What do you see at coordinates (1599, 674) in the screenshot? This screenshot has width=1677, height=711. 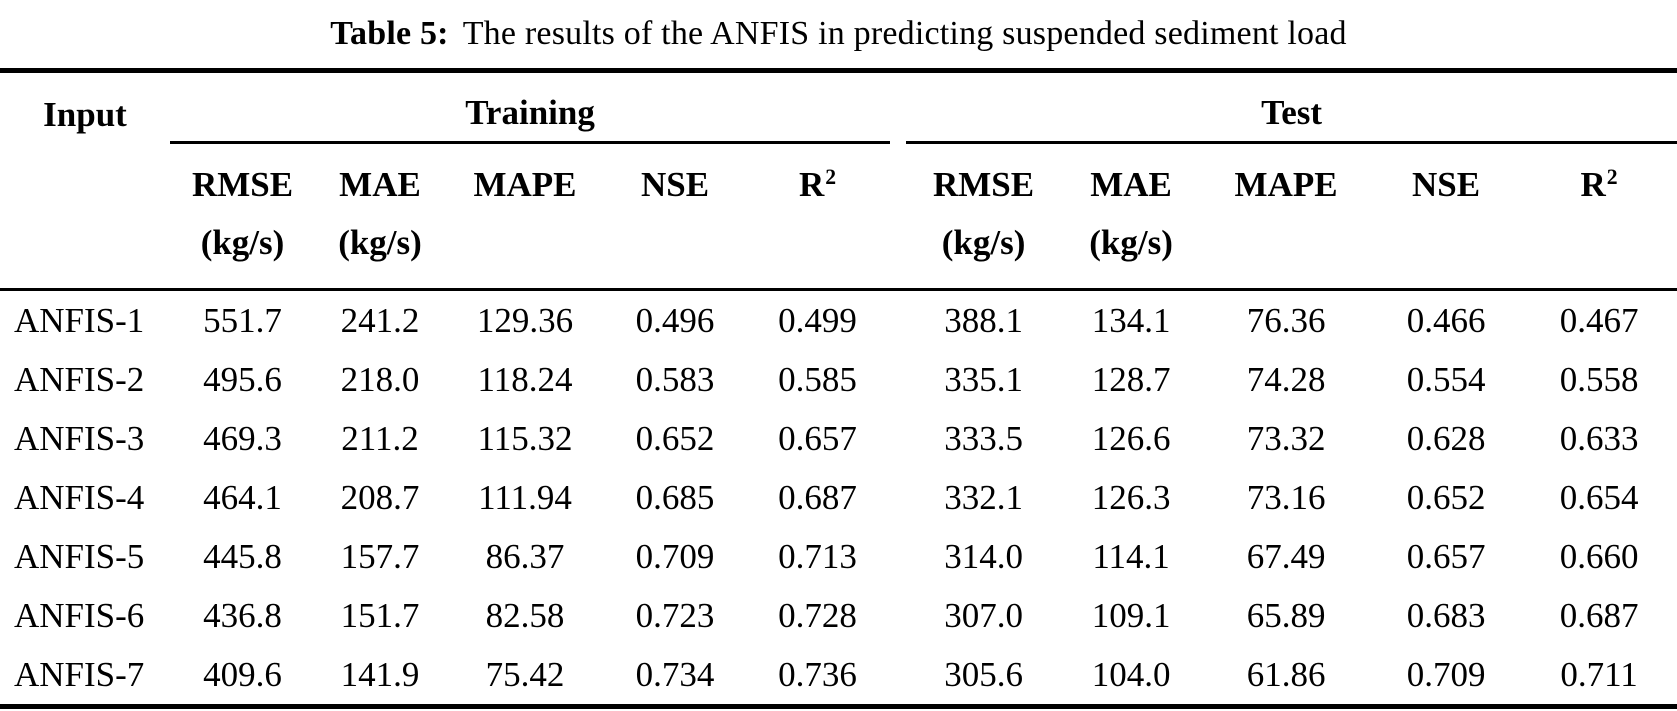 I see `cell-test-4: 0.711` at bounding box center [1599, 674].